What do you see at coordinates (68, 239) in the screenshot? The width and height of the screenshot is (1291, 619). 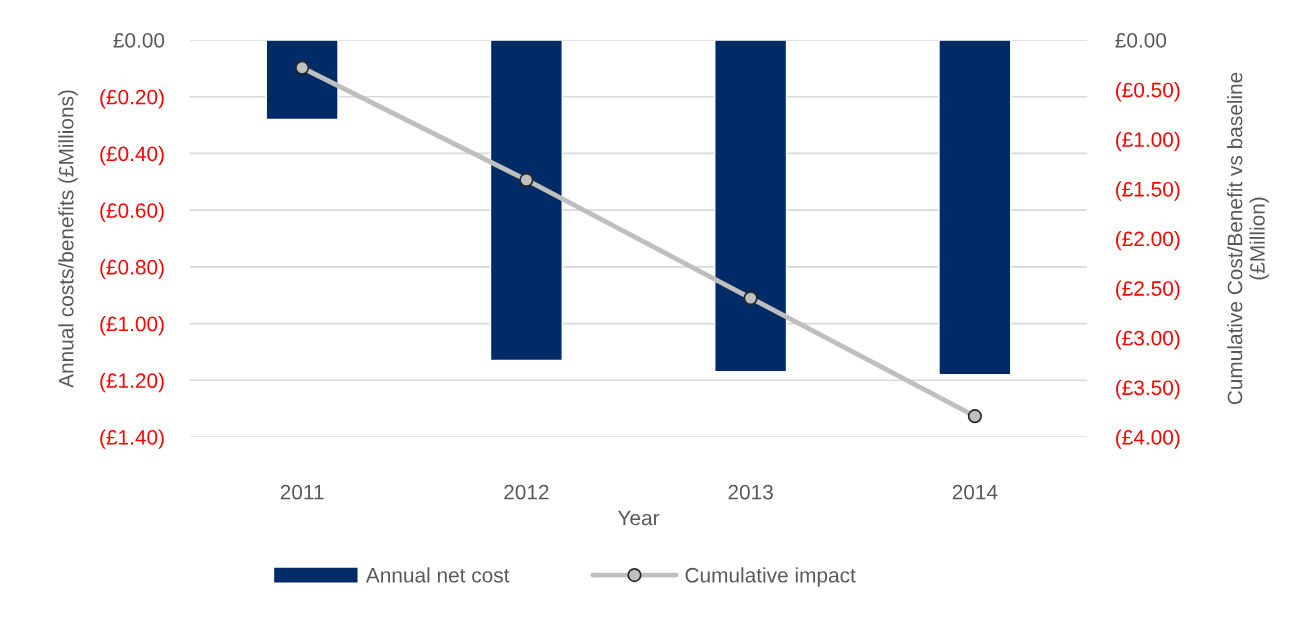 I see `y-axis-title: Annual costs/benefits (£Millions)` at bounding box center [68, 239].